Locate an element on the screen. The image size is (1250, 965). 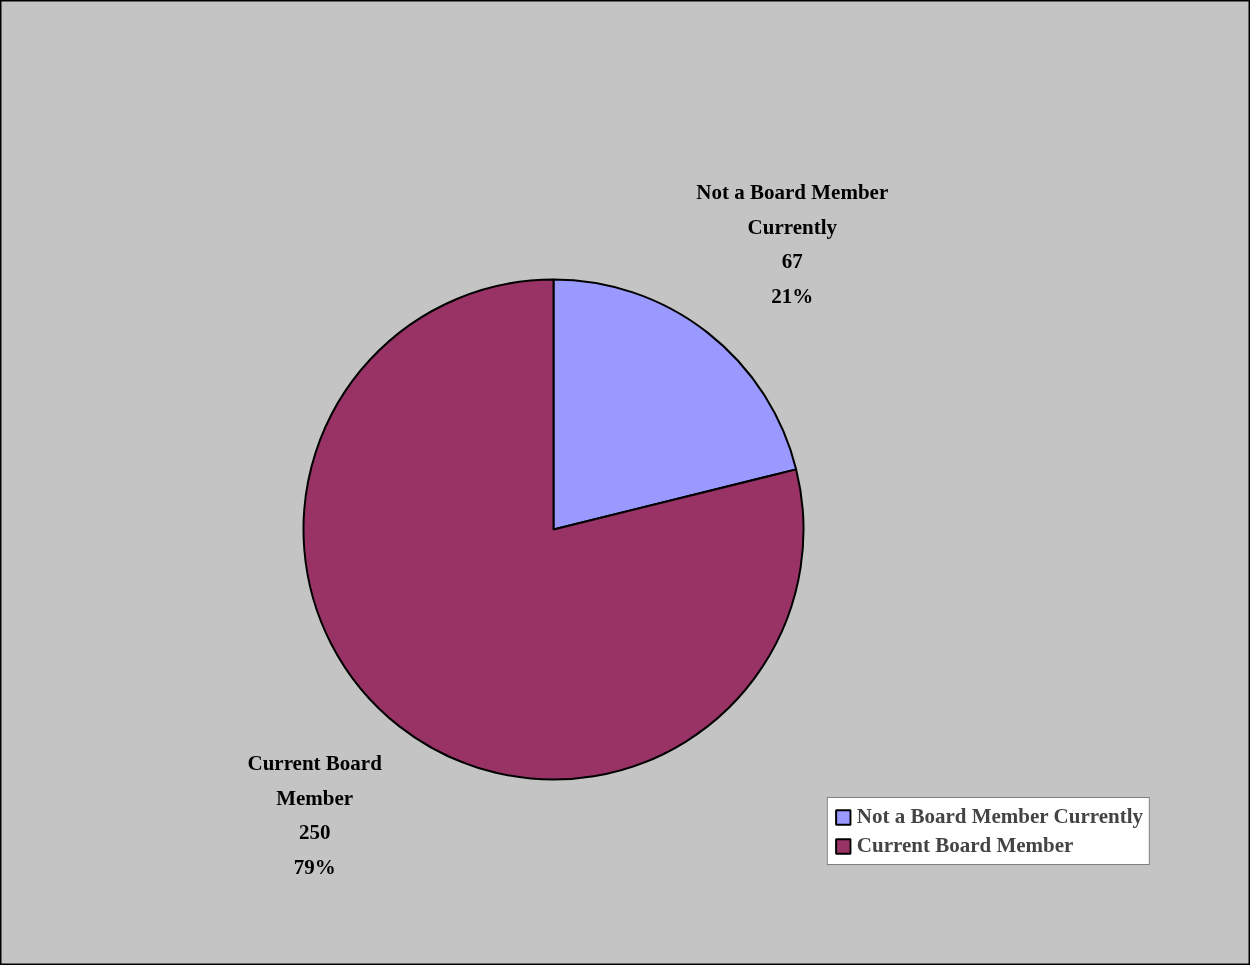
legend-label: Not a Board Member Currently is located at coordinates (999, 816).